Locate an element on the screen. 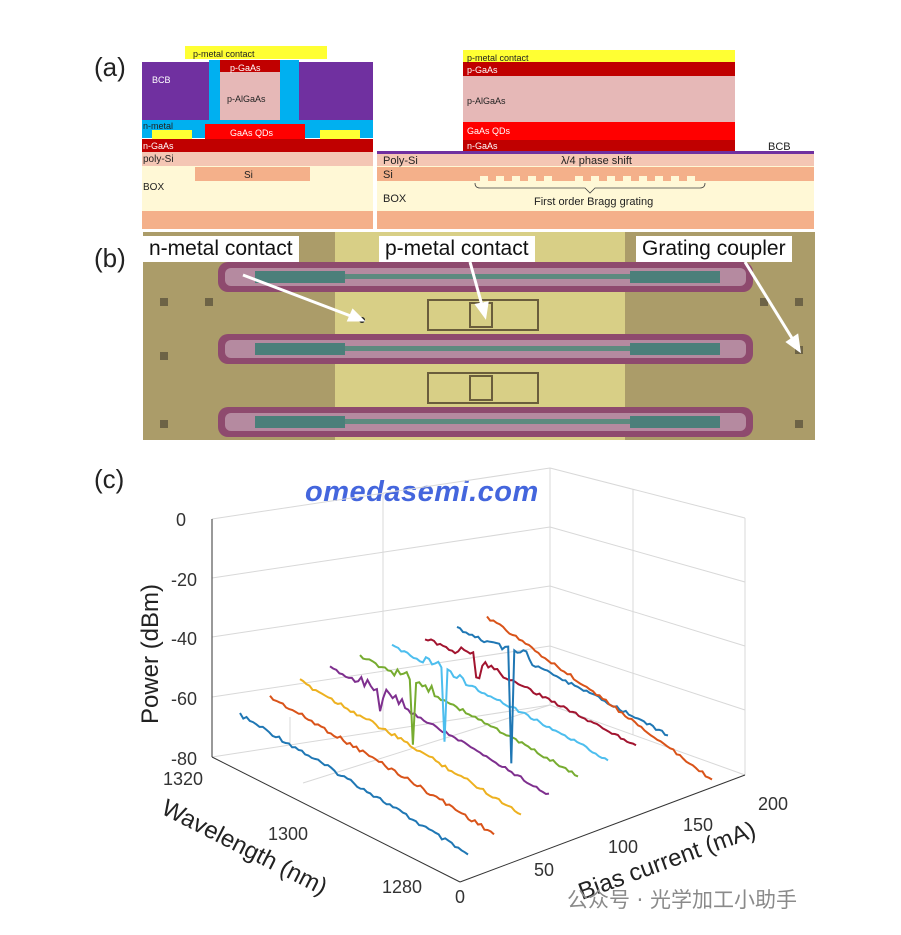  spectrum-series-20ma is located at coordinates (354, 784).